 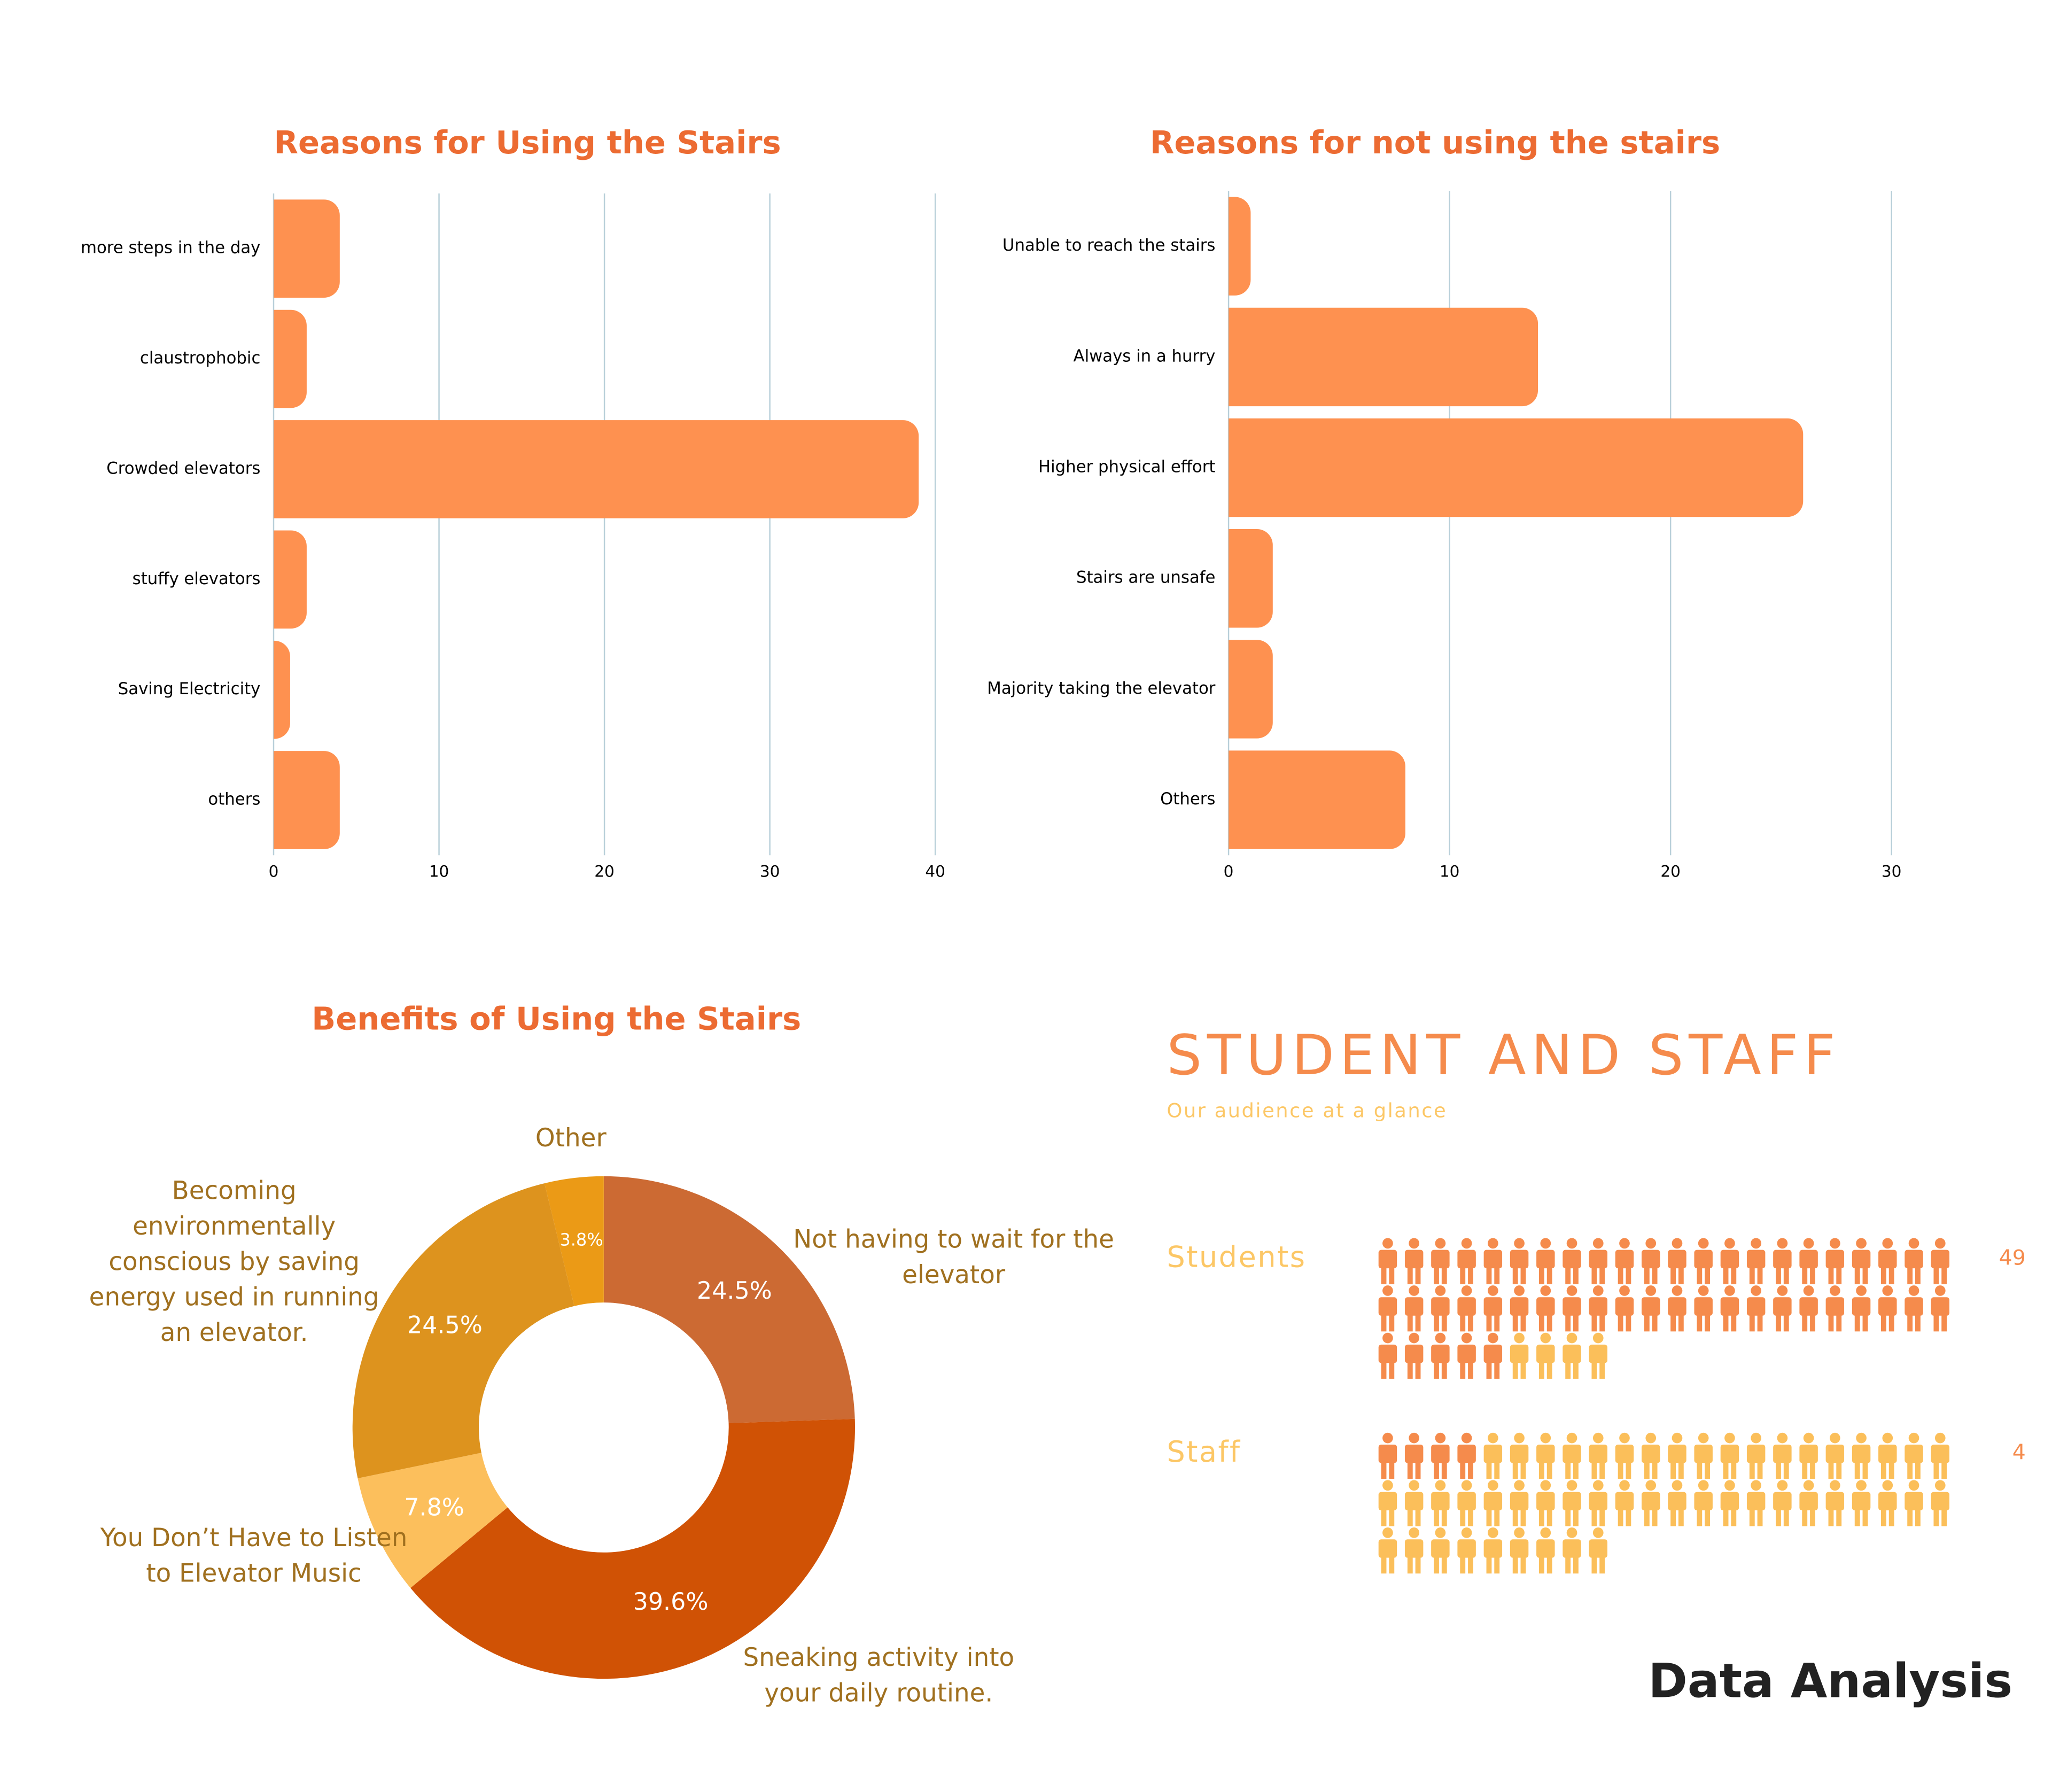 I want to click on chart-title: Reasons for Using the Stairs, so click(x=527, y=142).